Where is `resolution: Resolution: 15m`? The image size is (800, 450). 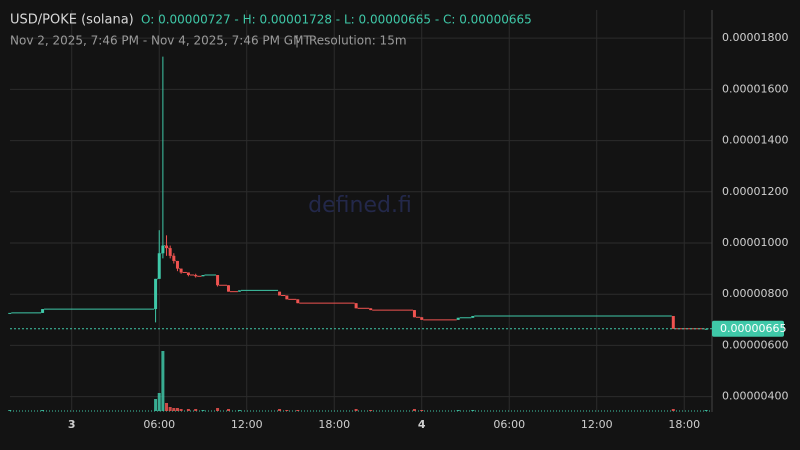
resolution: Resolution: 15m is located at coordinates (358, 41).